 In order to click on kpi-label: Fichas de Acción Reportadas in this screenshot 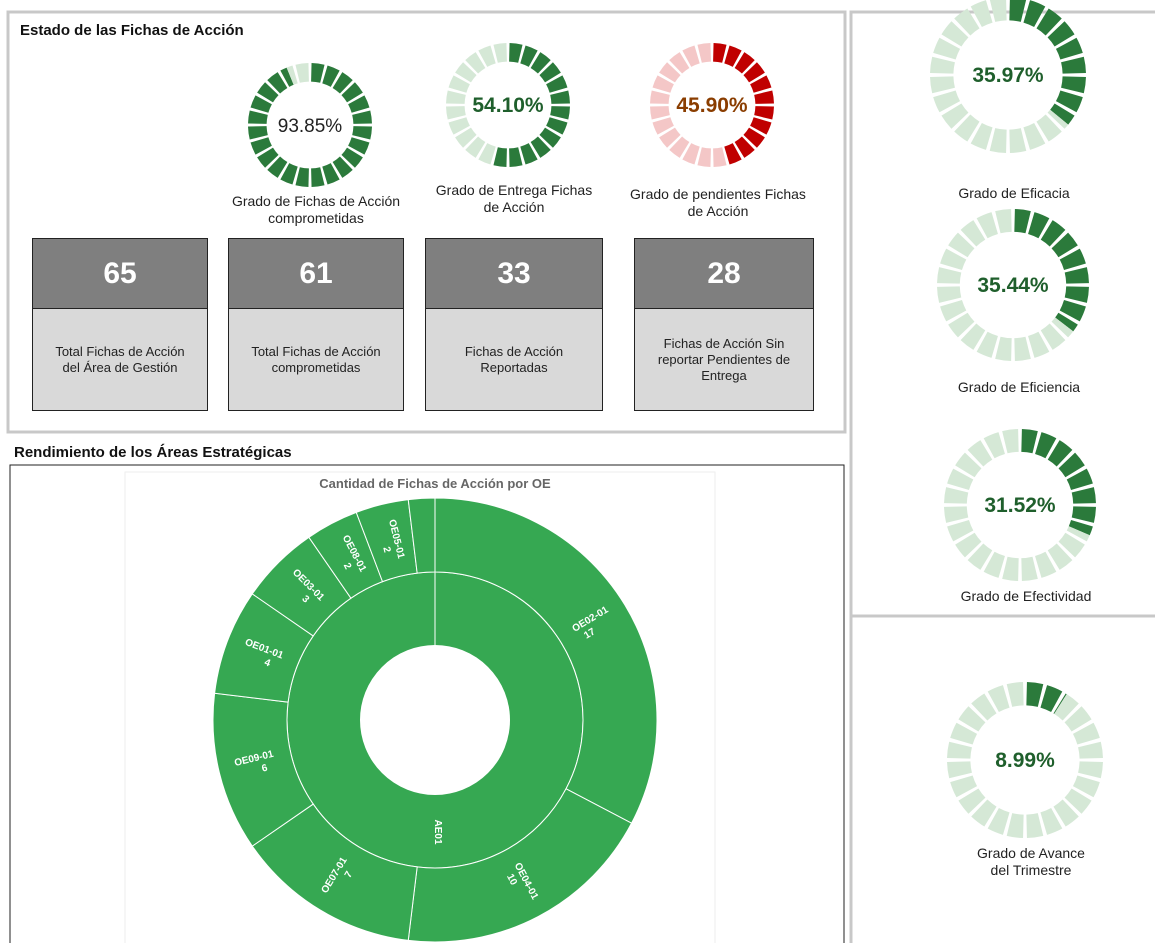, I will do `click(514, 360)`.